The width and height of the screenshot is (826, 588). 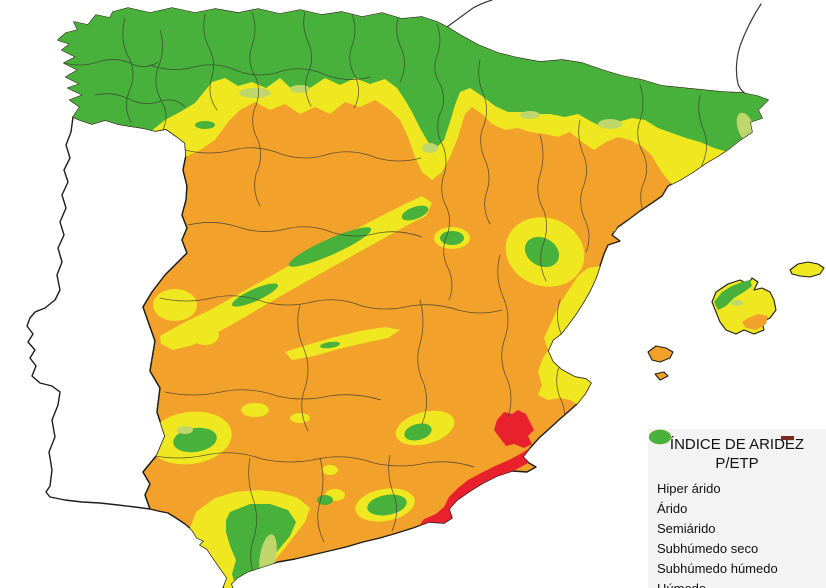 What do you see at coordinates (169, 529) in the screenshot?
I see `white-patch` at bounding box center [169, 529].